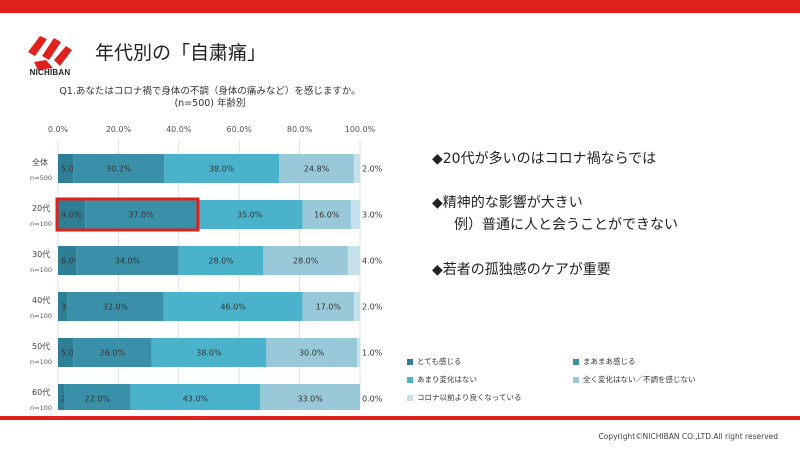  I want to click on data-label-0-0: 5.0%, so click(71, 169).